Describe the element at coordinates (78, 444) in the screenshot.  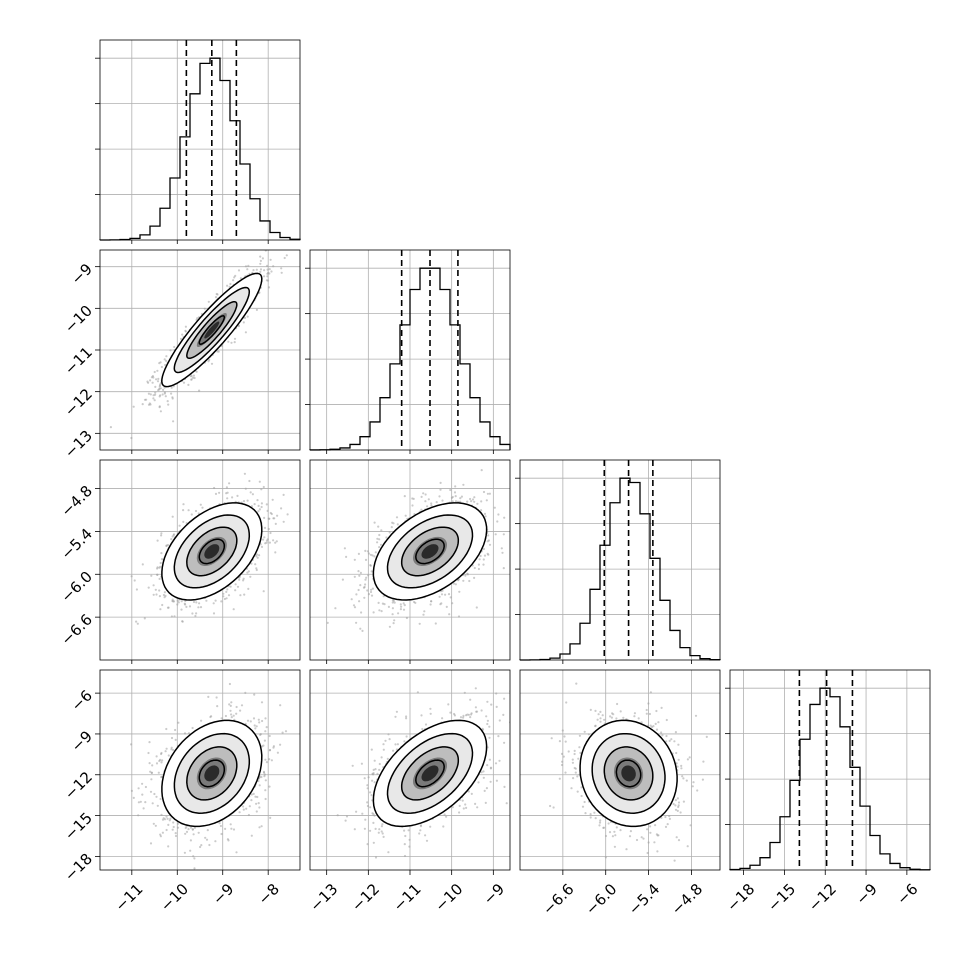
I see `y-tick-label: −13` at that location.